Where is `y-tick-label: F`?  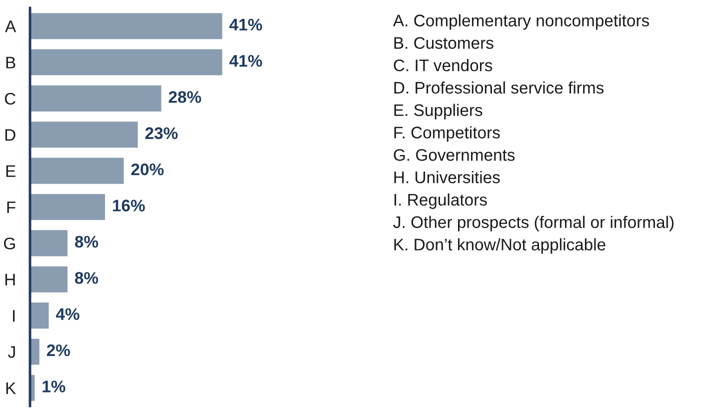 y-tick-label: F is located at coordinates (11, 208).